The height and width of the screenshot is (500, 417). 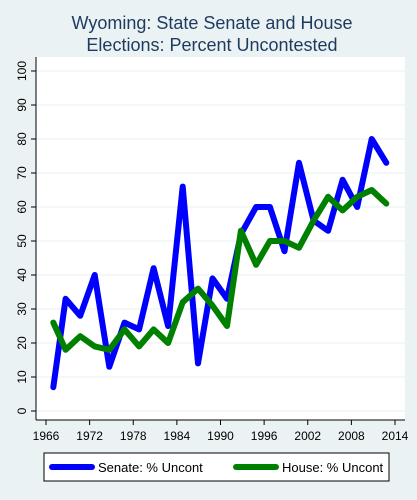 What do you see at coordinates (150, 467) in the screenshot?
I see `legend-label-senate: Senate: % Uncont` at bounding box center [150, 467].